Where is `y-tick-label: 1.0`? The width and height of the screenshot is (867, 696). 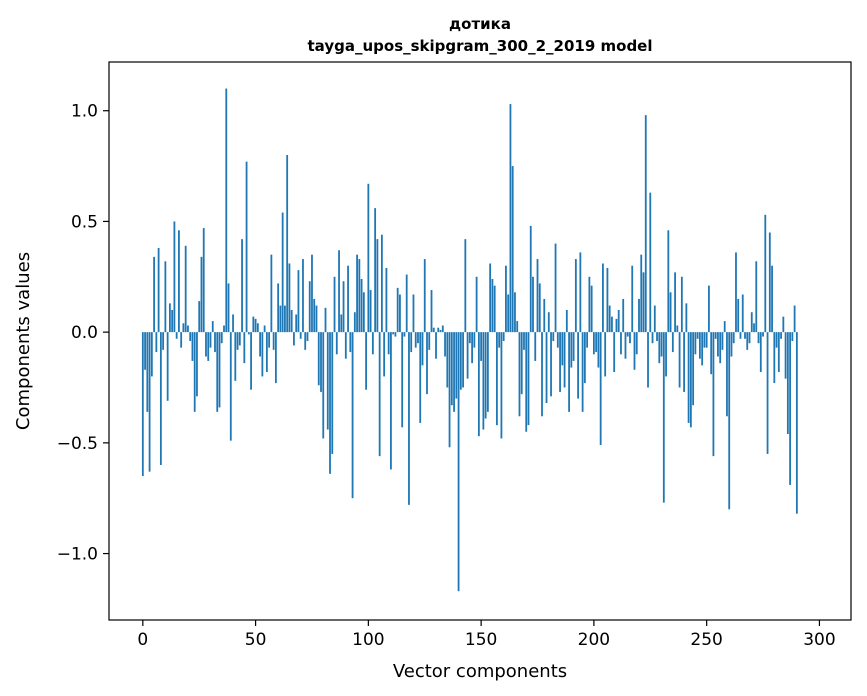
y-tick-label: 1.0 is located at coordinates (84, 112).